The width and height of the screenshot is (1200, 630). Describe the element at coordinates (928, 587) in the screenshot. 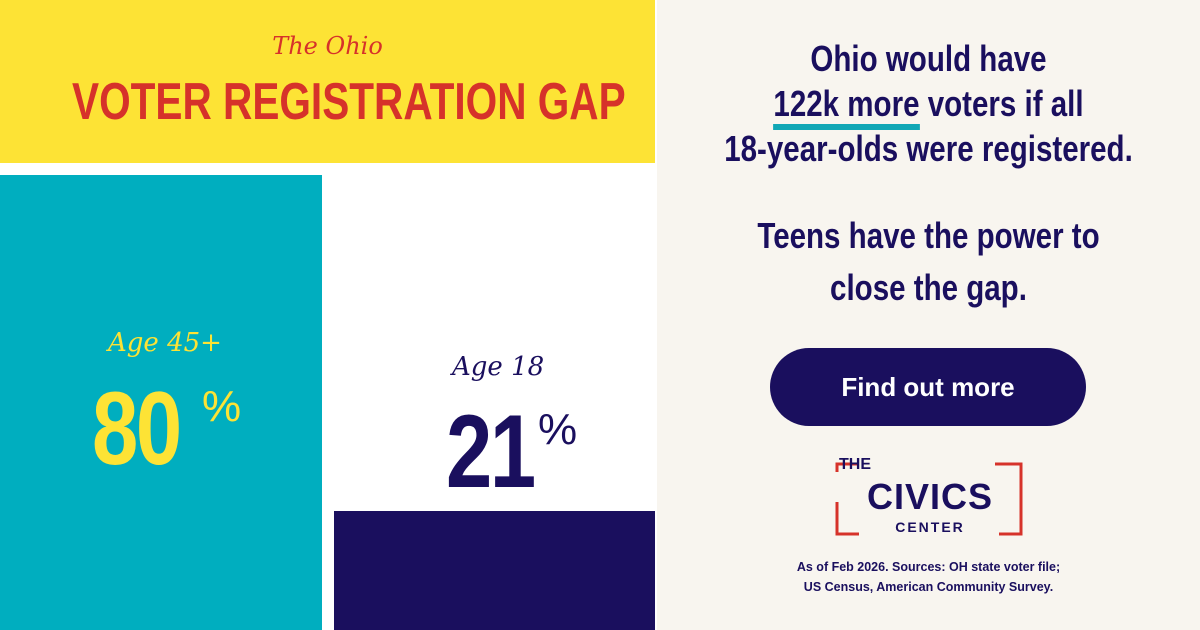

I see `source-line: US Census, American Community Survey.` at that location.